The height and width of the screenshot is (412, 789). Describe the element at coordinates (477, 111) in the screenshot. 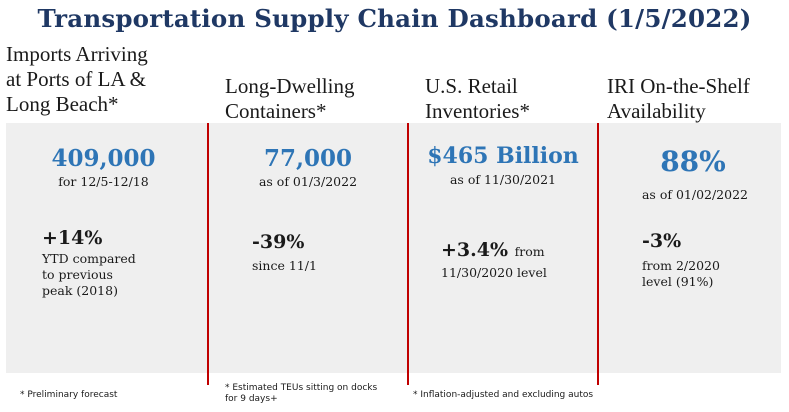

I see `header-line: Inventories*` at that location.